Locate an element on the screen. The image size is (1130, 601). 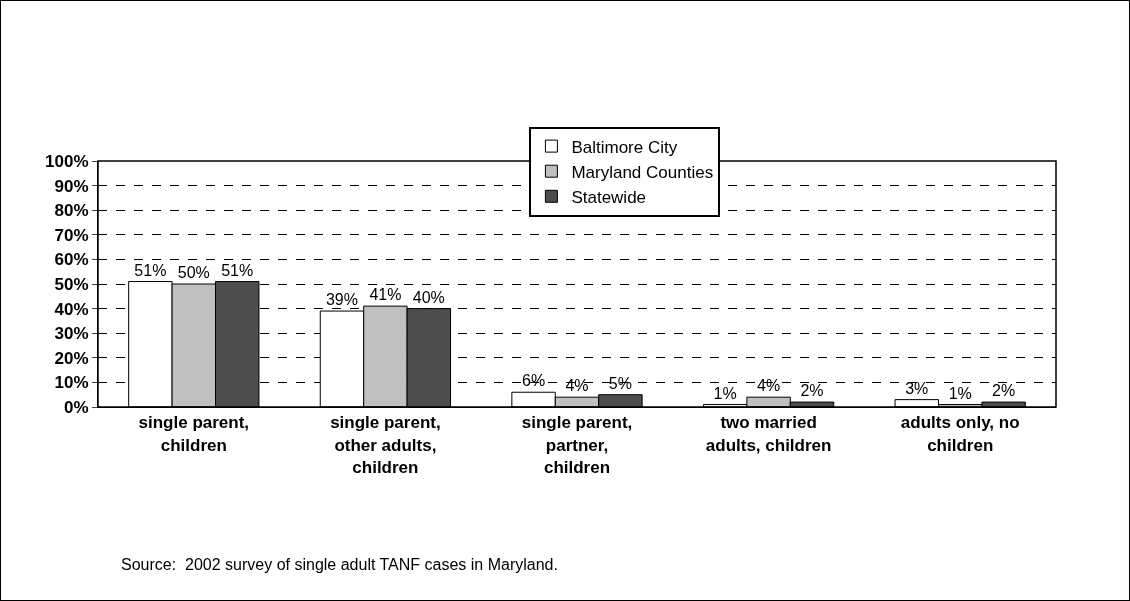
data-label: 41% is located at coordinates (385, 295).